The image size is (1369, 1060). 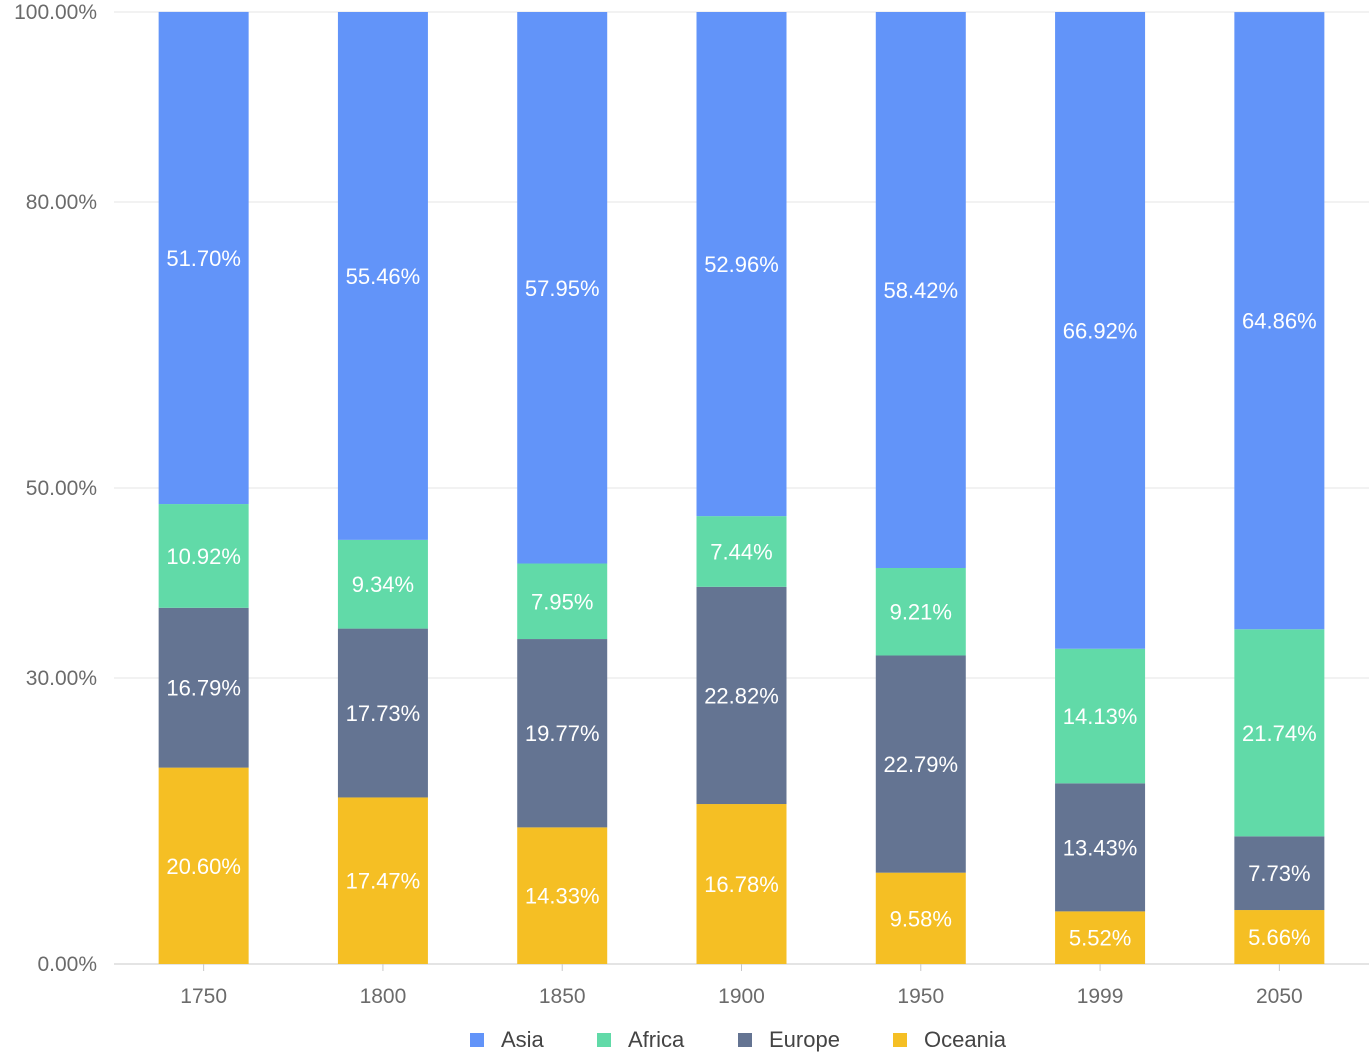 I want to click on data-label-oceania: 16.78%, so click(x=741, y=884).